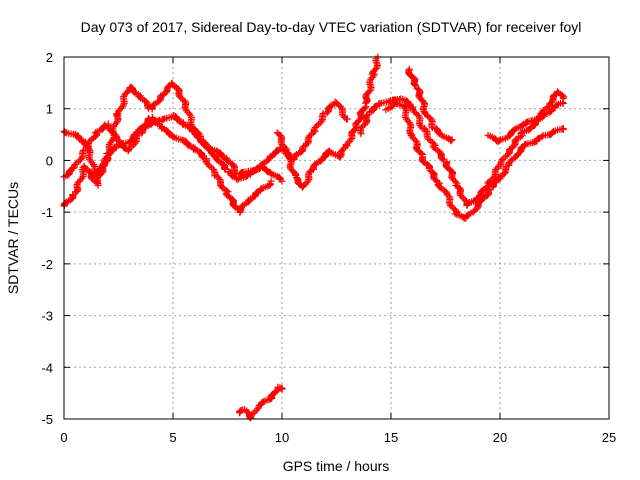  What do you see at coordinates (47, 367) in the screenshot?
I see `y-tick-label: -4` at bounding box center [47, 367].